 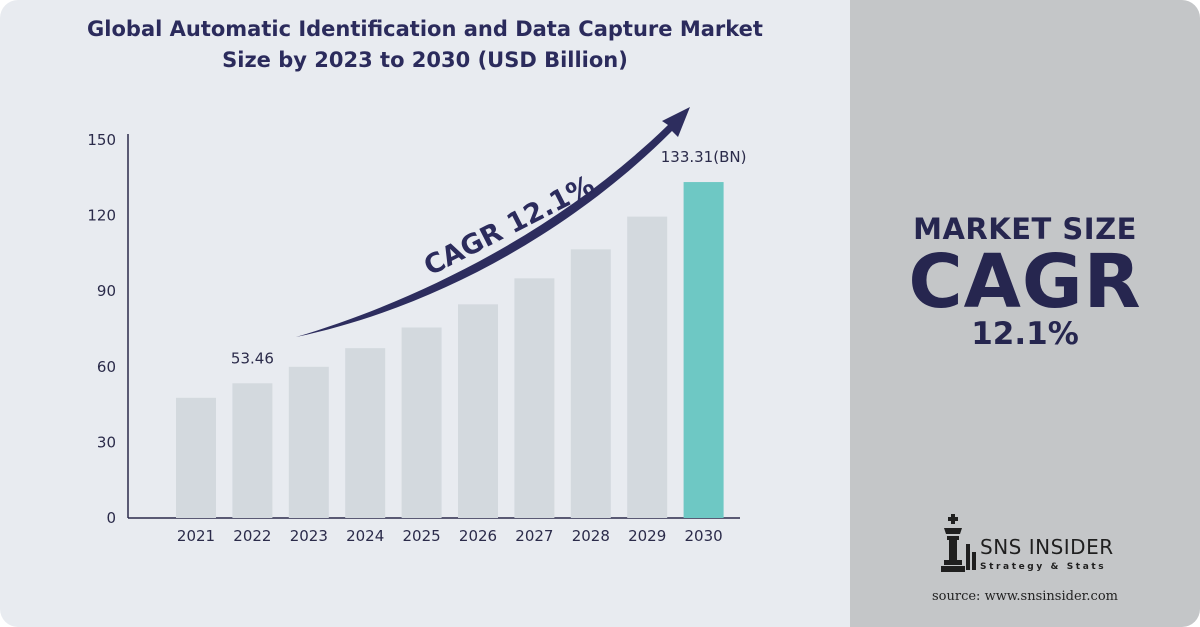 I want to click on x-tick-label: 2026, so click(x=478, y=536).